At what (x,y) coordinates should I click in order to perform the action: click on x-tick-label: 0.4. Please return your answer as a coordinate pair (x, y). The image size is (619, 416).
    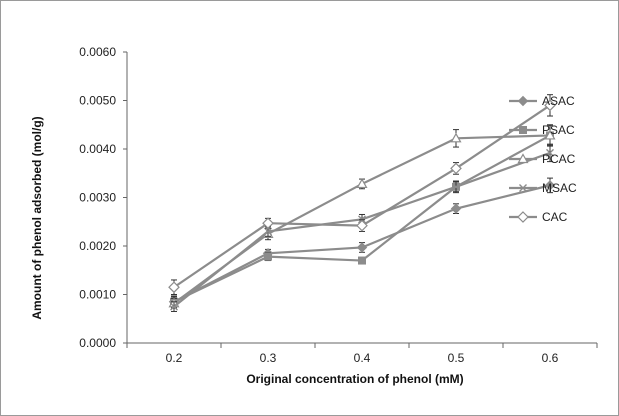
    Looking at the image, I should click on (362, 358).